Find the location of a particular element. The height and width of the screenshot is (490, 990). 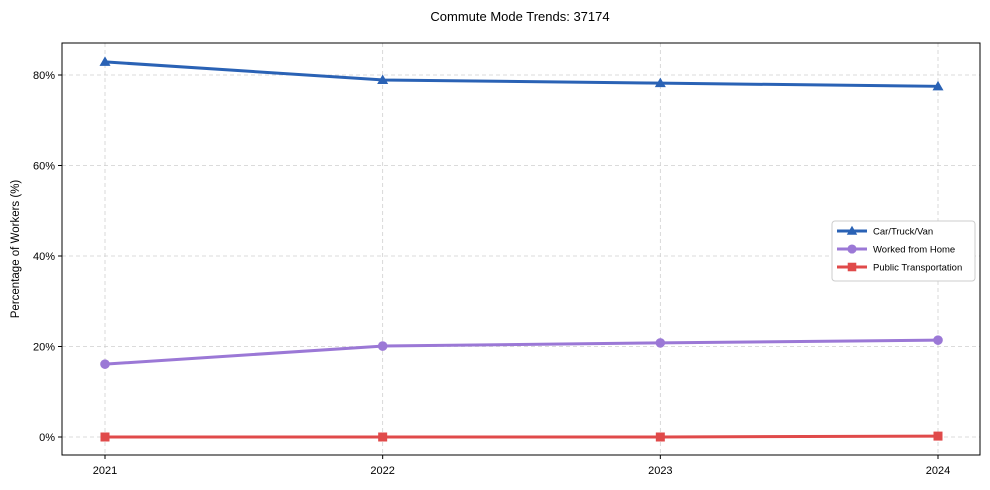

y-tick-label: 60% is located at coordinates (44, 167).